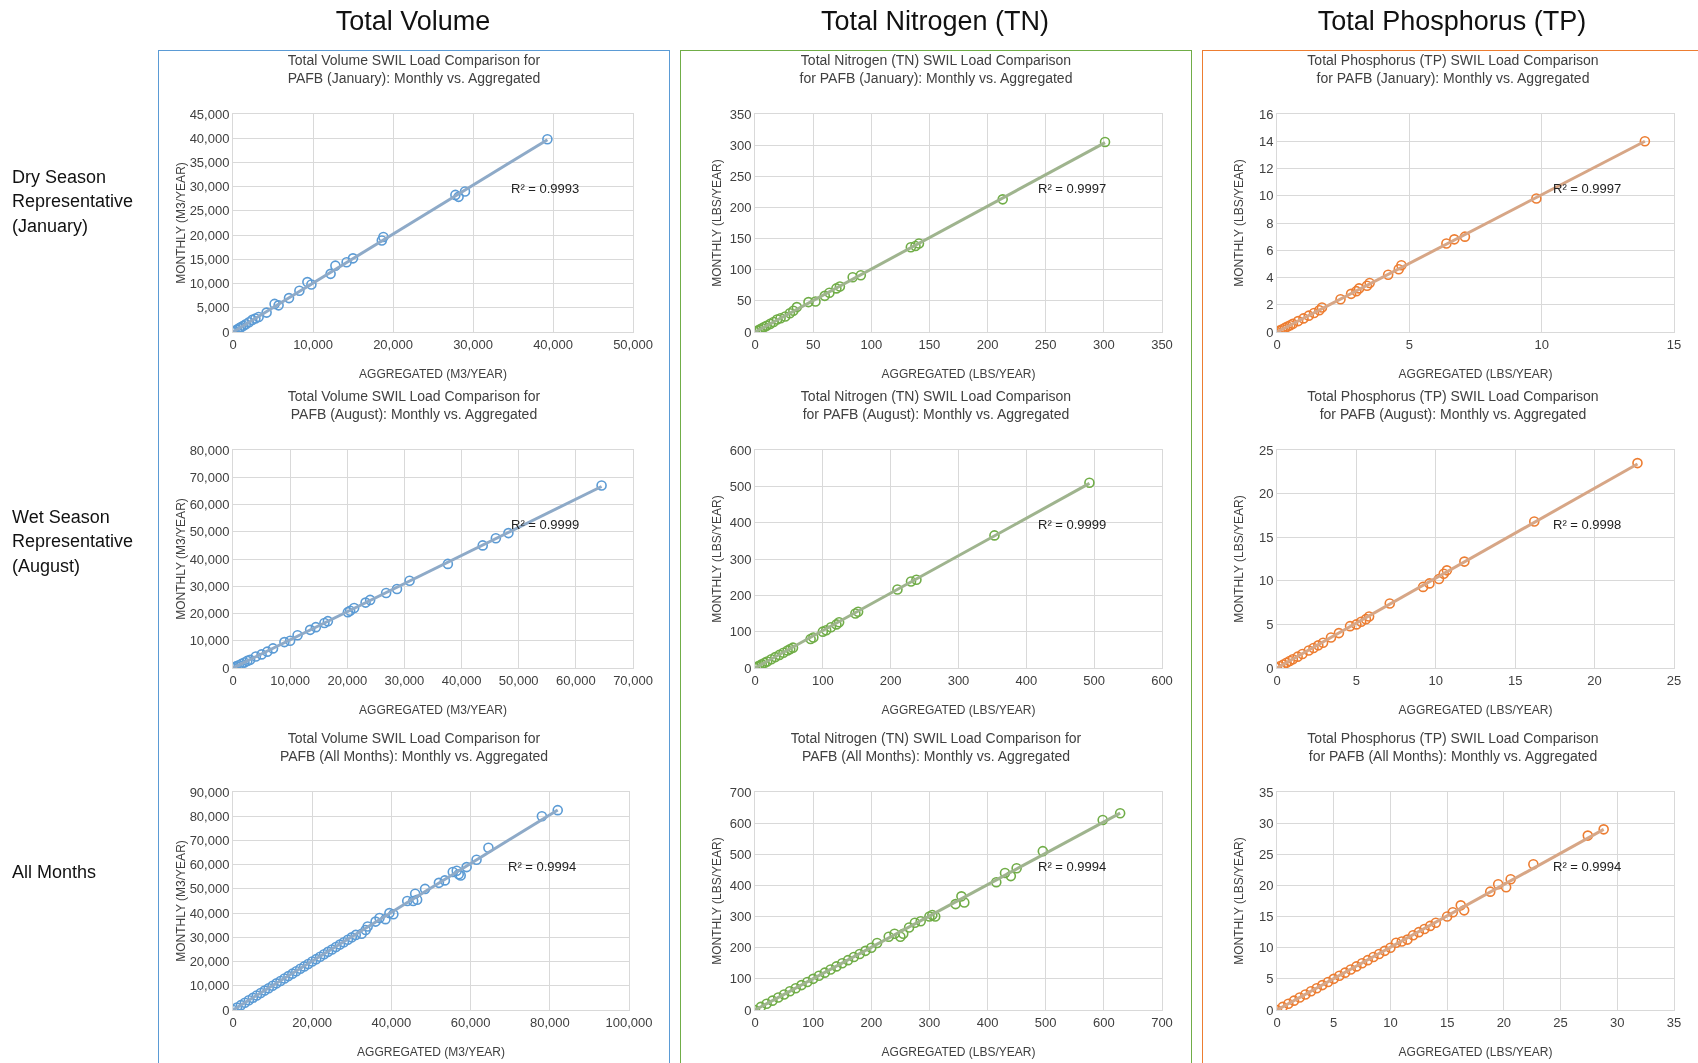 This screenshot has height=1063, width=1698. I want to click on x-tick-label: 50, so click(813, 344).